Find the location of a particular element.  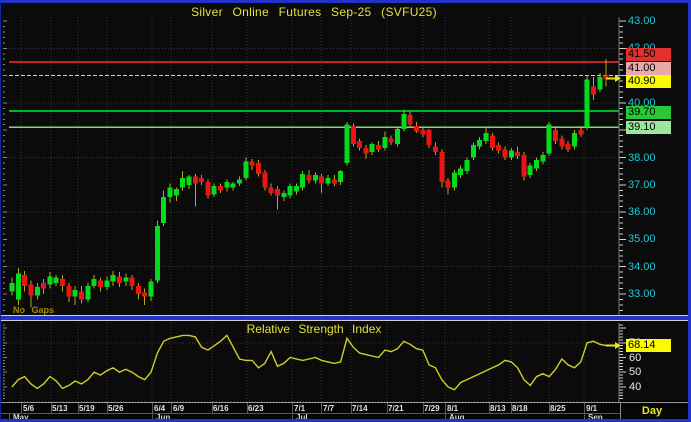

date-tick-label: 6/16 is located at coordinates (221, 408).